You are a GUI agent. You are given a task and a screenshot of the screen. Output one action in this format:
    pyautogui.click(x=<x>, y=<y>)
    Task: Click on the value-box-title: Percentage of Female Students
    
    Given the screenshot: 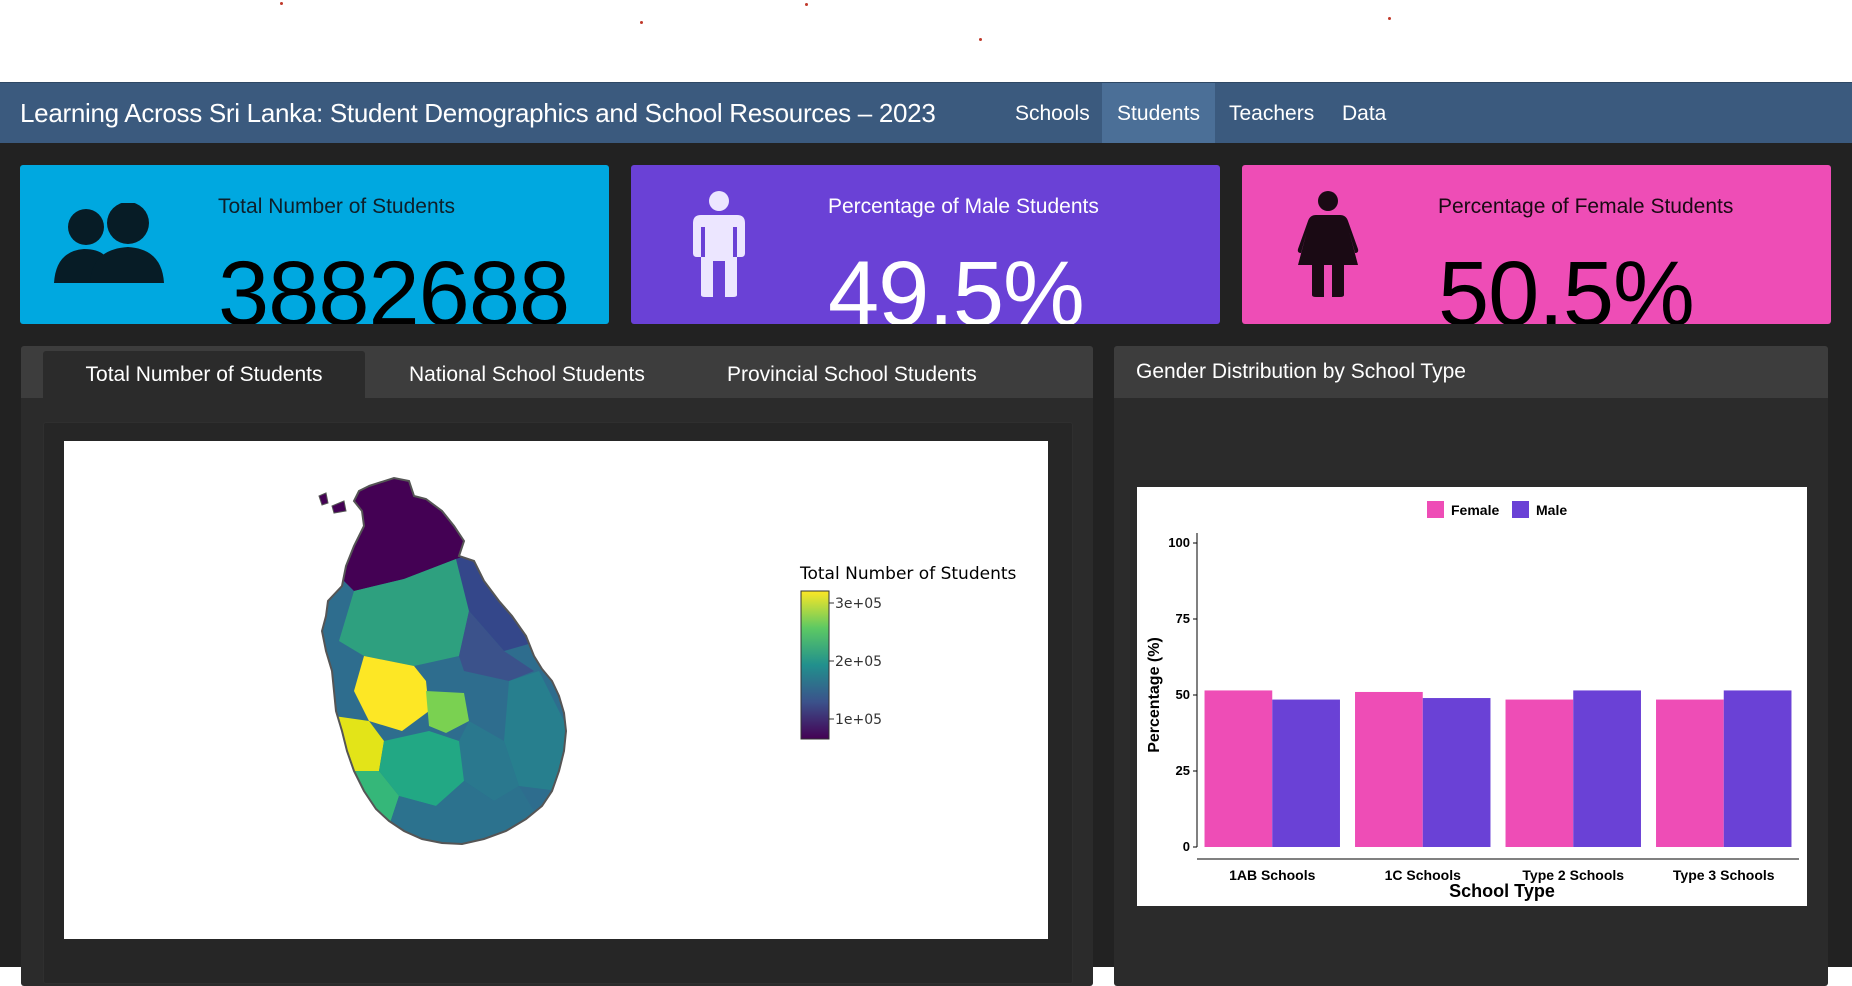 What is the action you would take?
    pyautogui.click(x=1586, y=206)
    